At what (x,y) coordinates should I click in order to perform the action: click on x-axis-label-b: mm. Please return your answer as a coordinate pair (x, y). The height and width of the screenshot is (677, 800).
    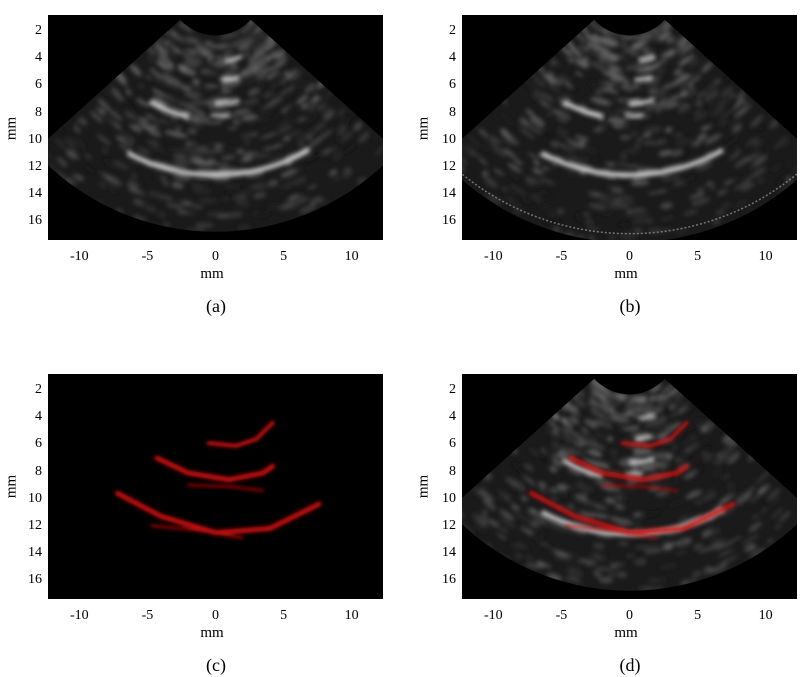
    Looking at the image, I should click on (626, 274).